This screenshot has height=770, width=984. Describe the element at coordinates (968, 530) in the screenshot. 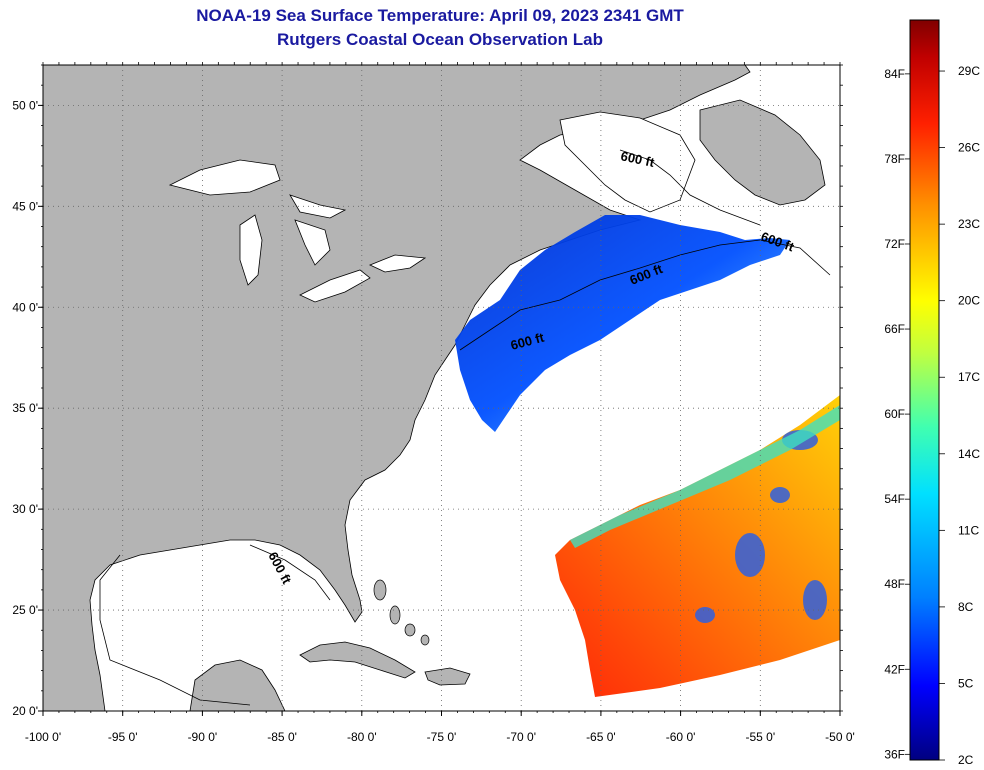

I see `colorbar-label-c: 11C` at that location.